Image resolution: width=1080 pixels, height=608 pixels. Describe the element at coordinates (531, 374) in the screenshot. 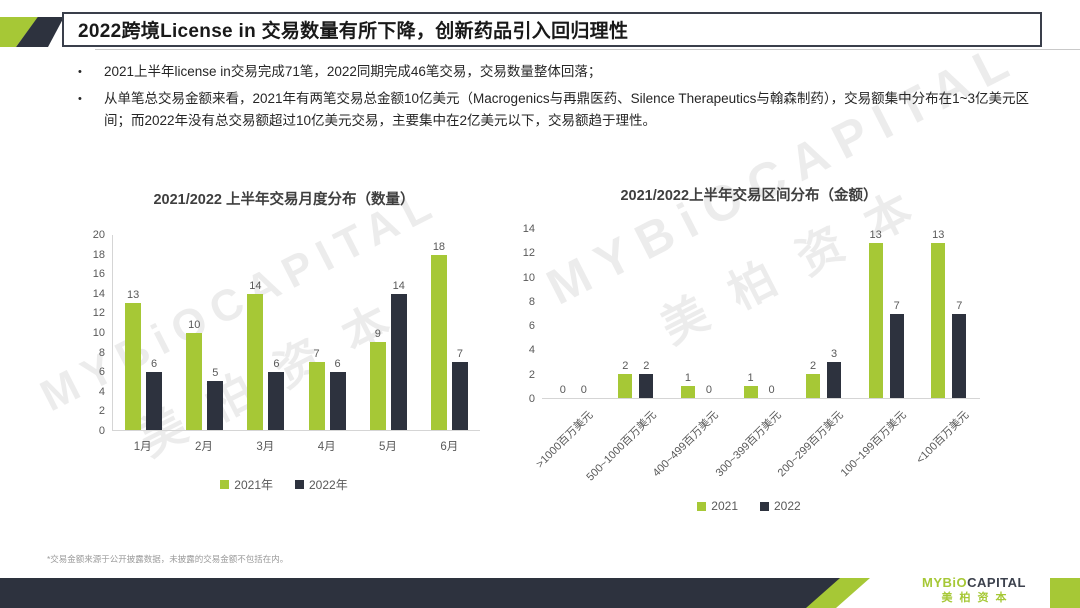

I see `y-tick-label: 2` at that location.